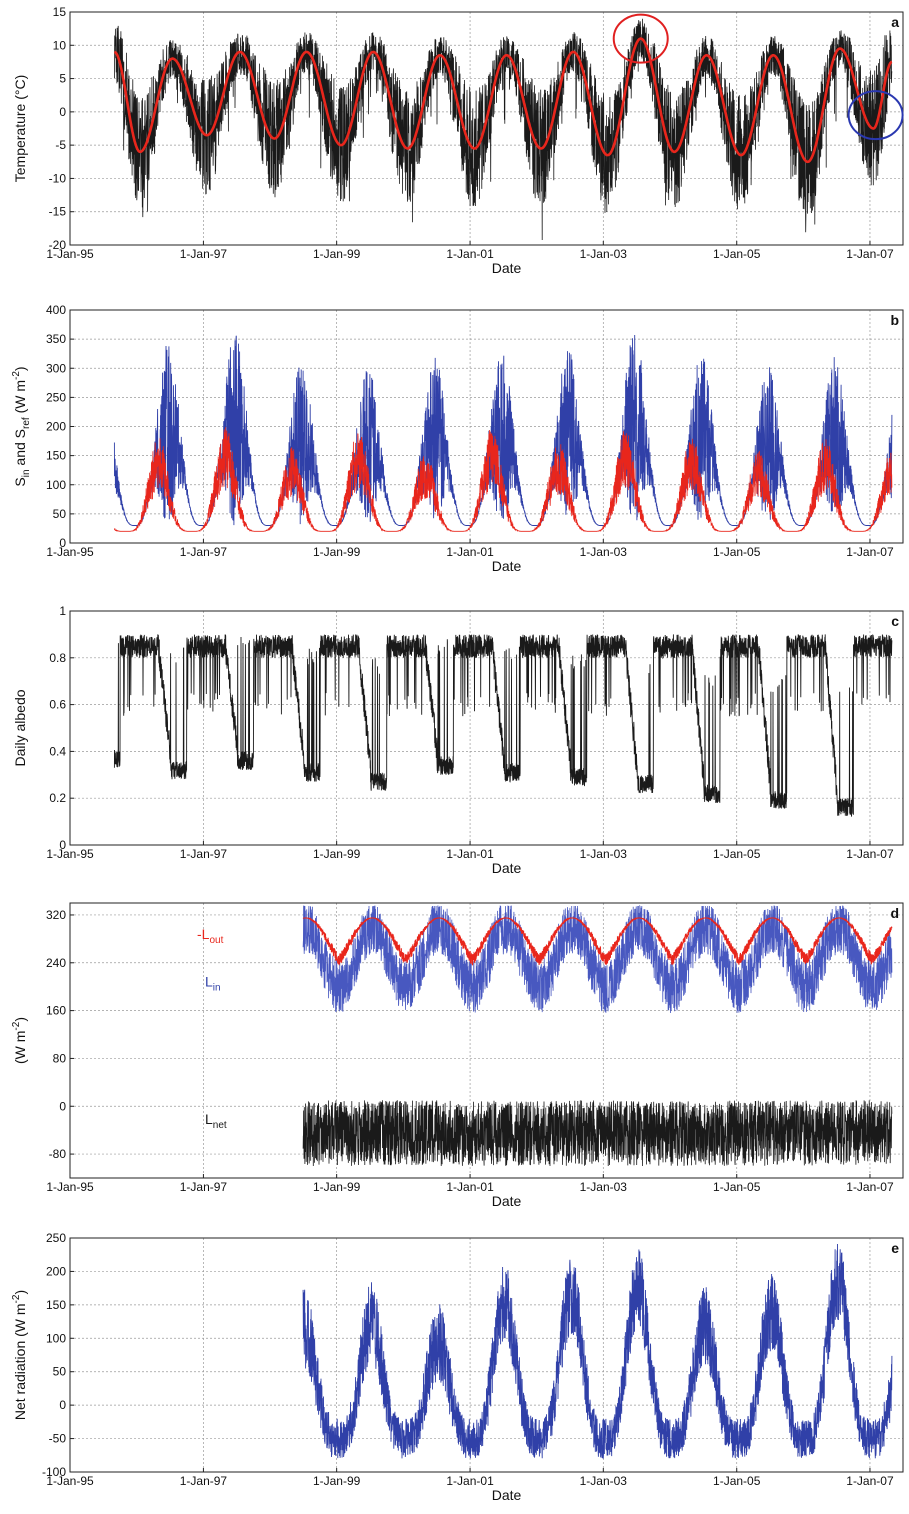 This screenshot has height=1514, width=909. Describe the element at coordinates (486, 426) in the screenshot. I see `grid-b` at that location.